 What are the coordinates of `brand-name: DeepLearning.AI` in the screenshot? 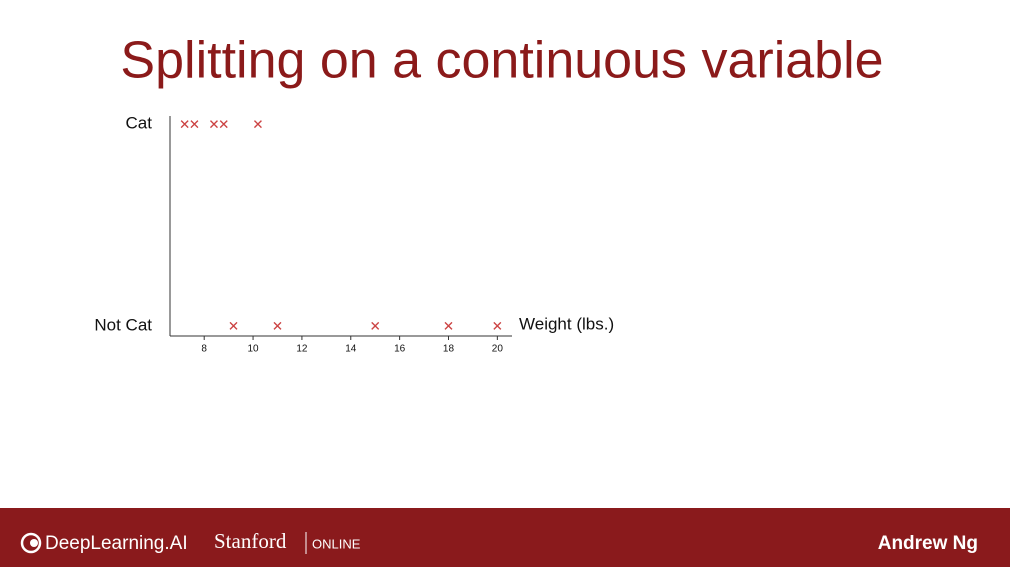 It's located at (116, 543).